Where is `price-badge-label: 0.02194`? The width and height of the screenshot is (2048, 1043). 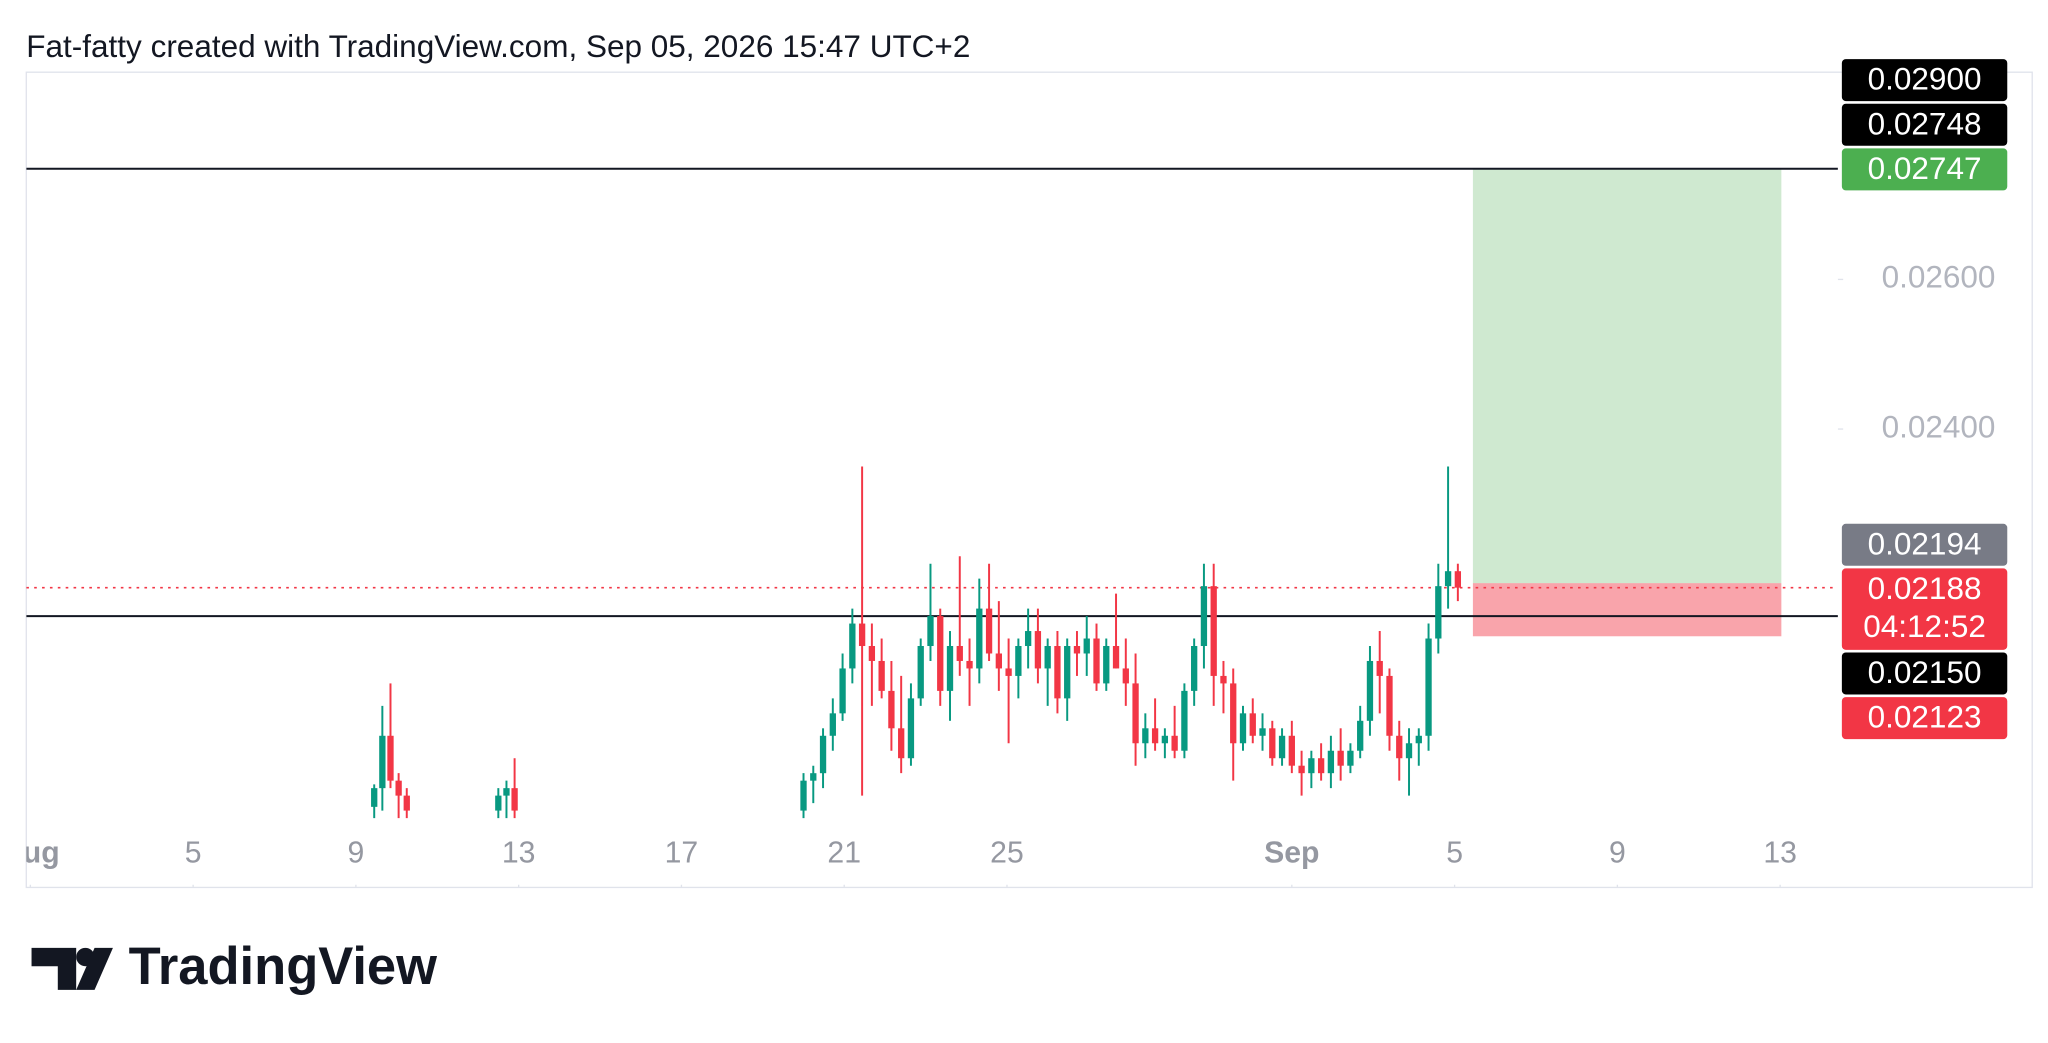 price-badge-label: 0.02194 is located at coordinates (1925, 543).